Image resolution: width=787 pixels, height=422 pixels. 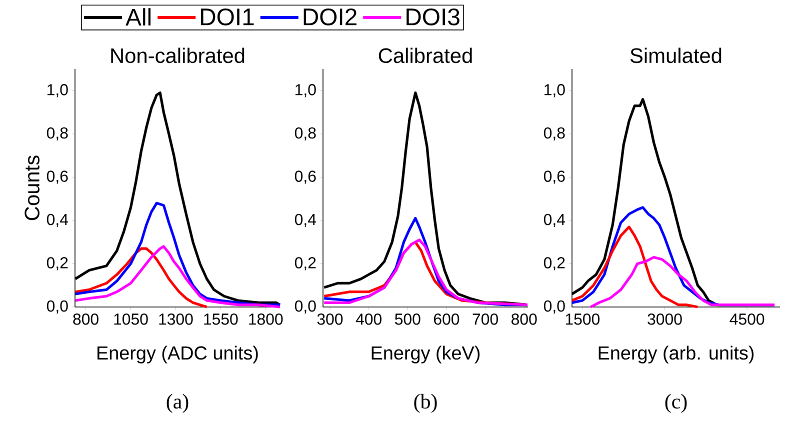 I want to click on x-tick-label: 1500, so click(x=583, y=319).